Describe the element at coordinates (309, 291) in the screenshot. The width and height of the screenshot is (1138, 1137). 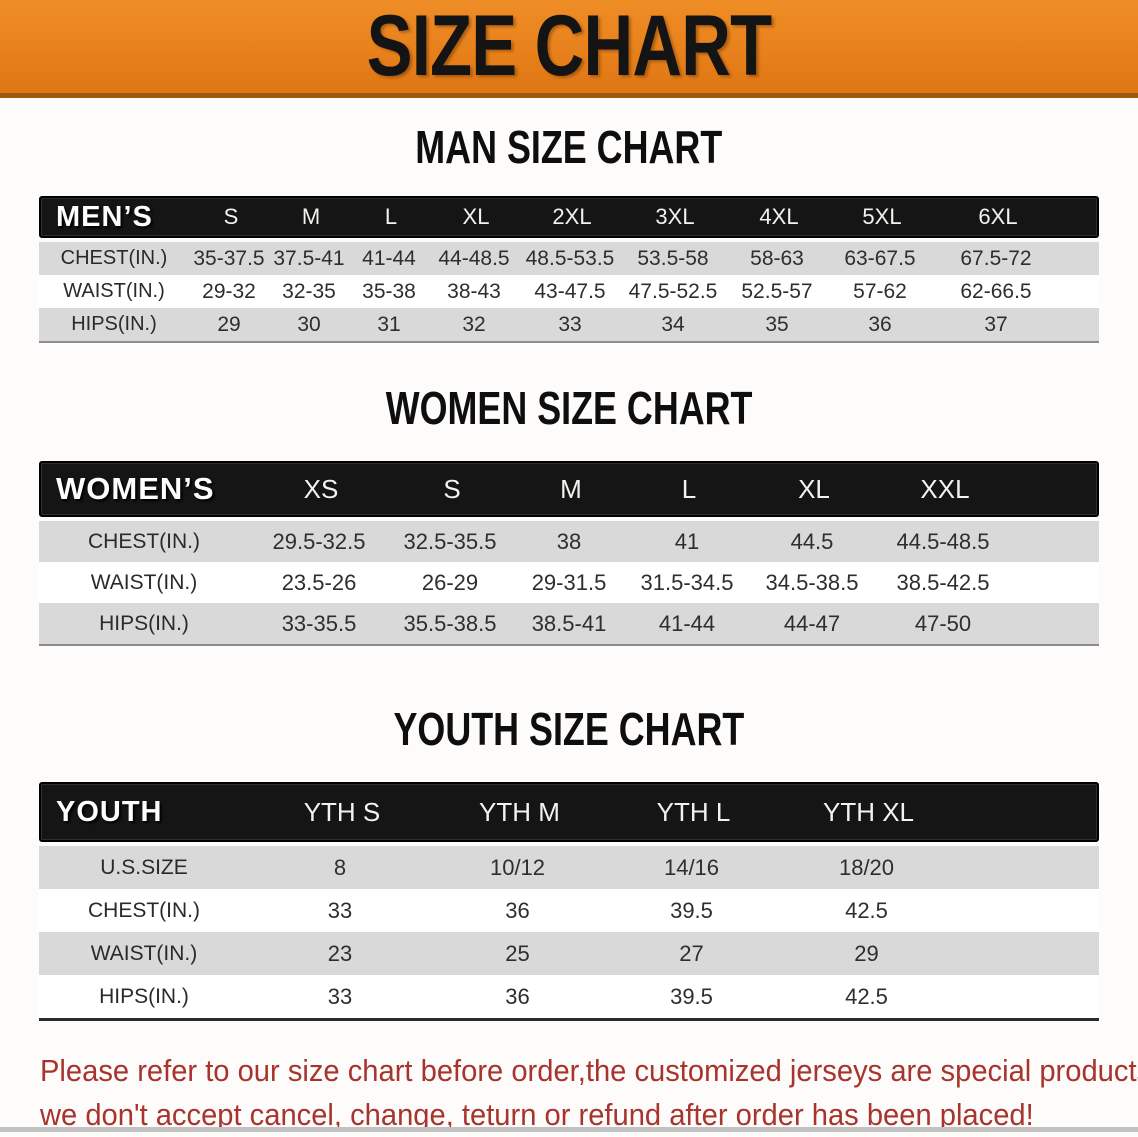
I see `size-value: 32-35` at that location.